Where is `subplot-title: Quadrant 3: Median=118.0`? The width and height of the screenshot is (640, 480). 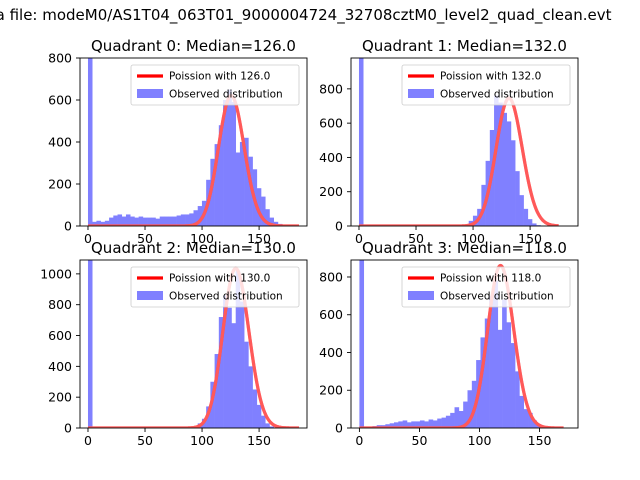
subplot-title: Quadrant 3: Median=118.0 is located at coordinates (464, 248).